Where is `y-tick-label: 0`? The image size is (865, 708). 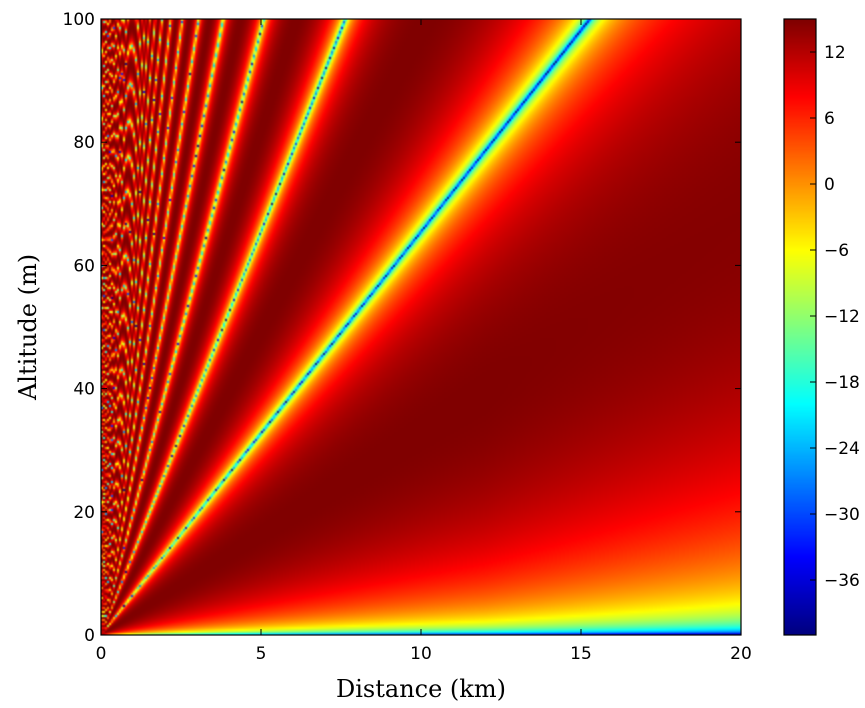 y-tick-label: 0 is located at coordinates (89, 636).